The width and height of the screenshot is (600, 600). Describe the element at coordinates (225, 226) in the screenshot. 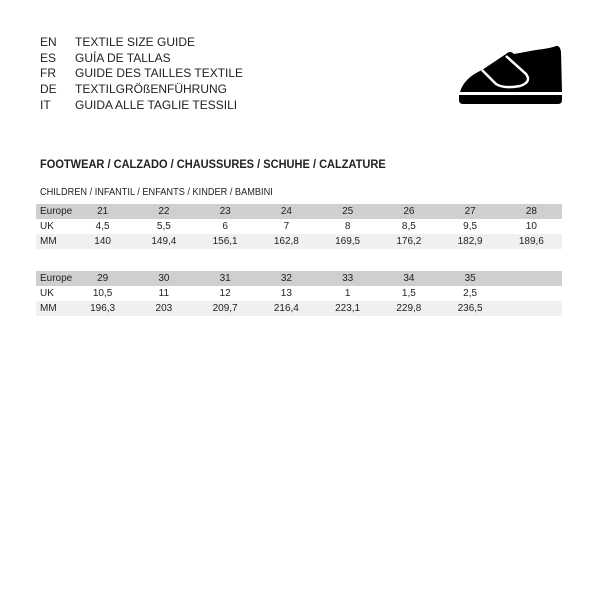

I see `table-cell: 6` at that location.